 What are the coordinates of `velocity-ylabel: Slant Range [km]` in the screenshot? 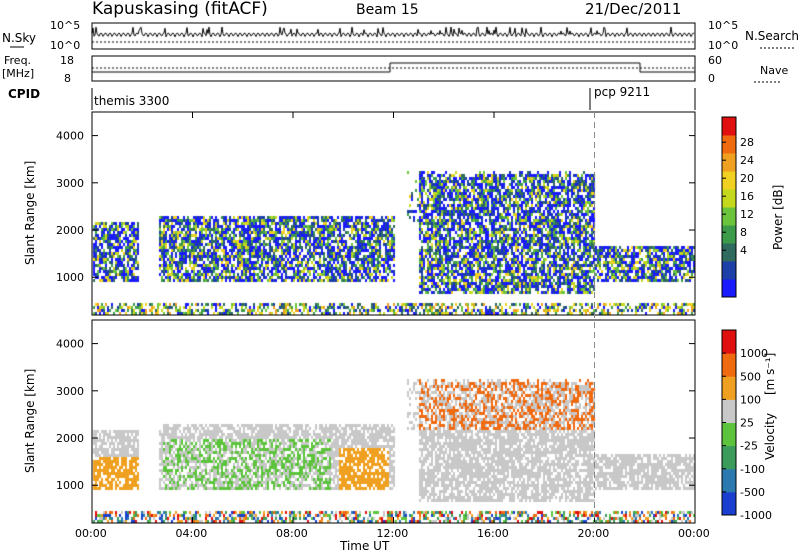 It's located at (30, 421).